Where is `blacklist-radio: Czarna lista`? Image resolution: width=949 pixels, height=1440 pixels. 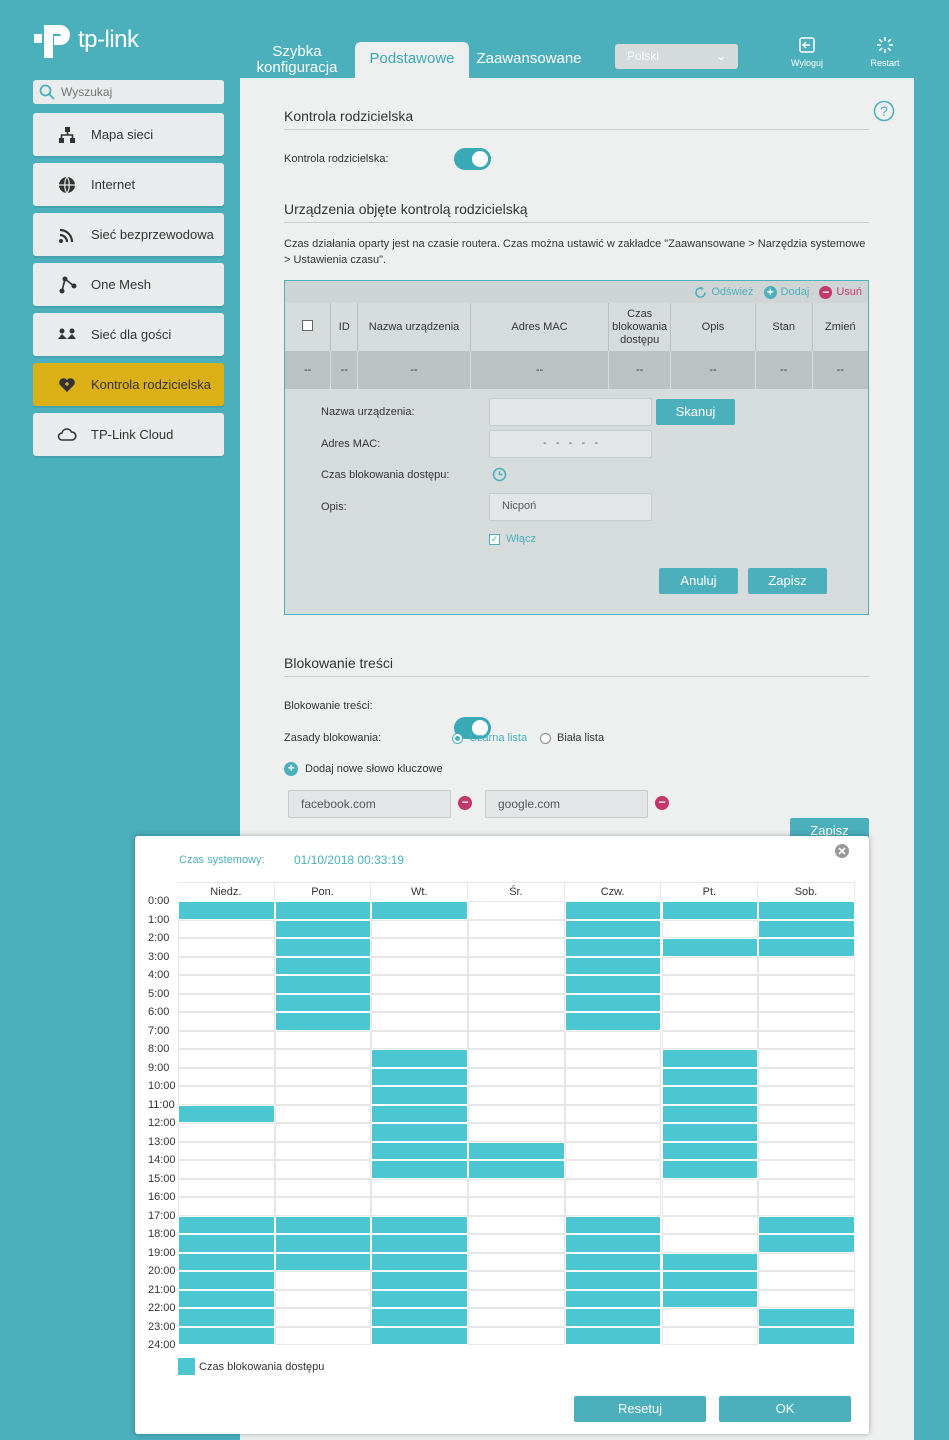
blacklist-radio: Czarna lista is located at coordinates (489, 738).